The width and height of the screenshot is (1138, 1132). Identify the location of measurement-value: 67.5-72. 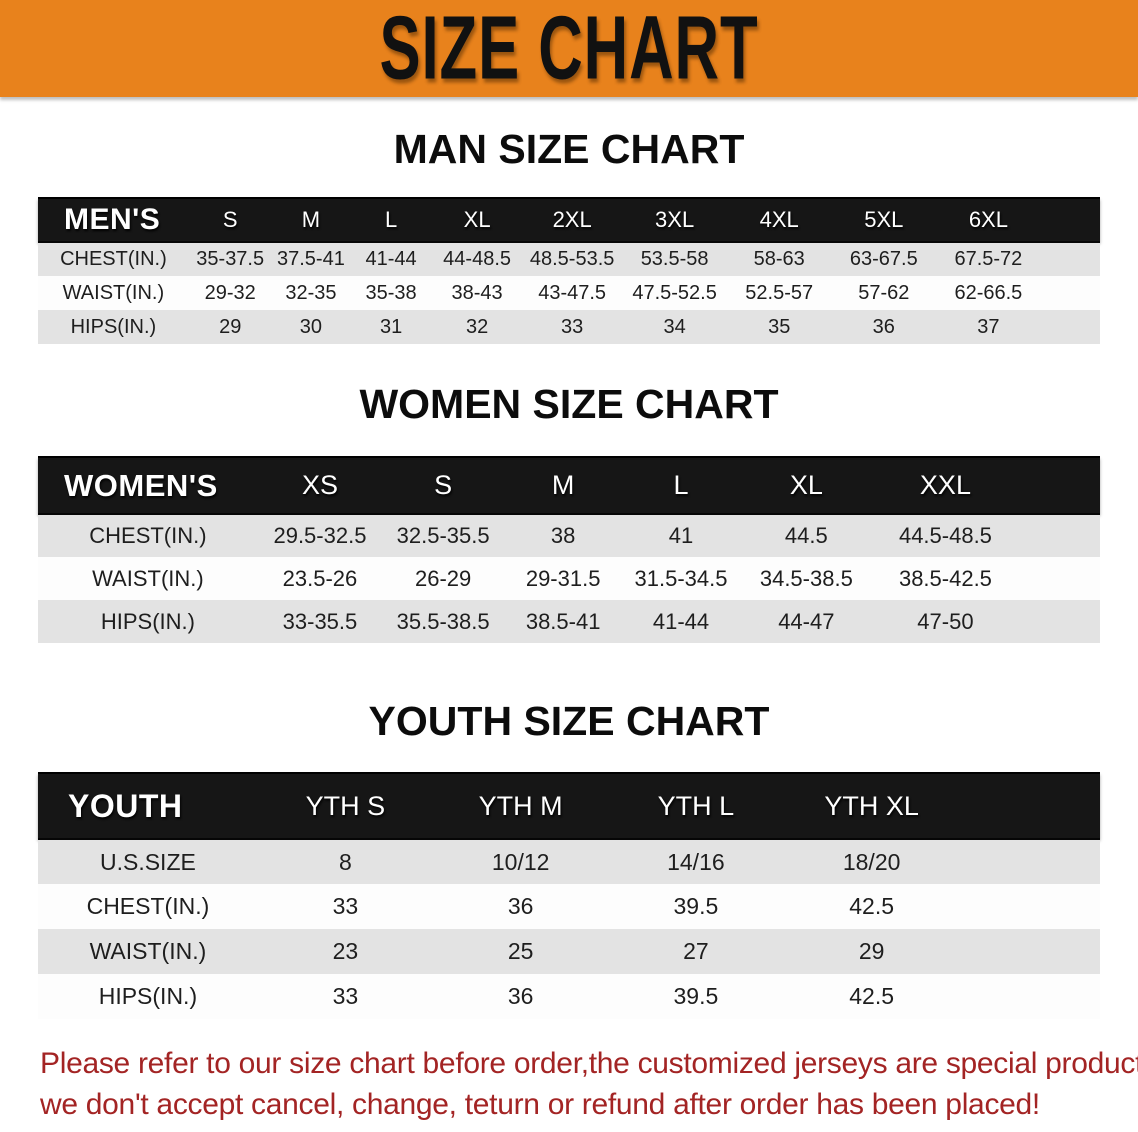
(988, 259).